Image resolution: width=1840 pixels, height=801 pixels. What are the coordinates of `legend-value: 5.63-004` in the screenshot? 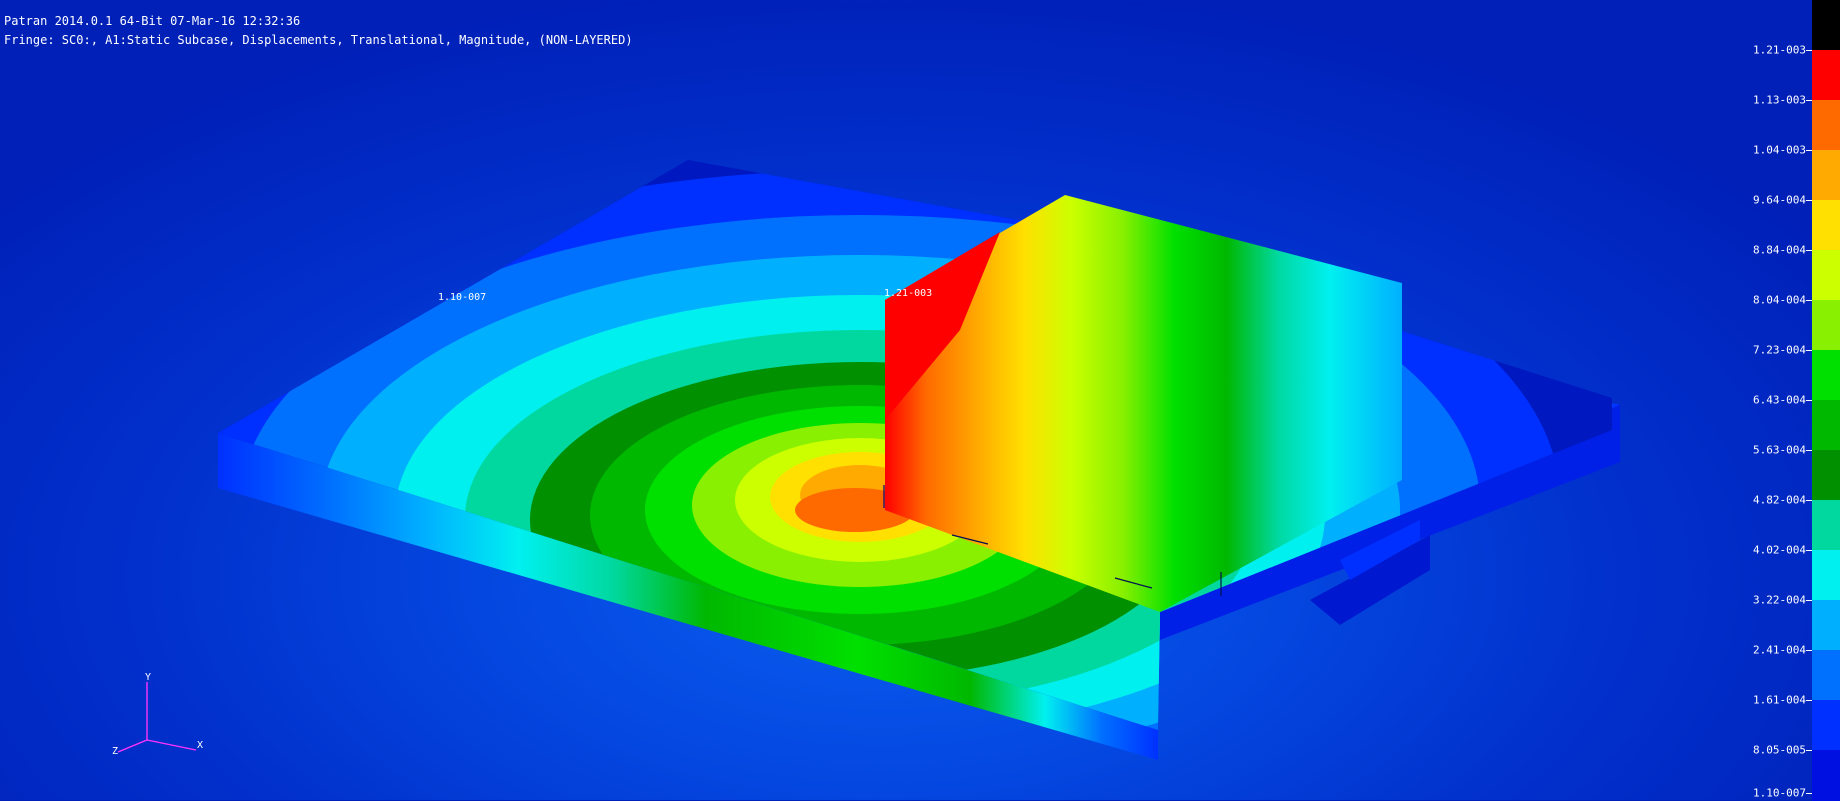 It's located at (1779, 450).